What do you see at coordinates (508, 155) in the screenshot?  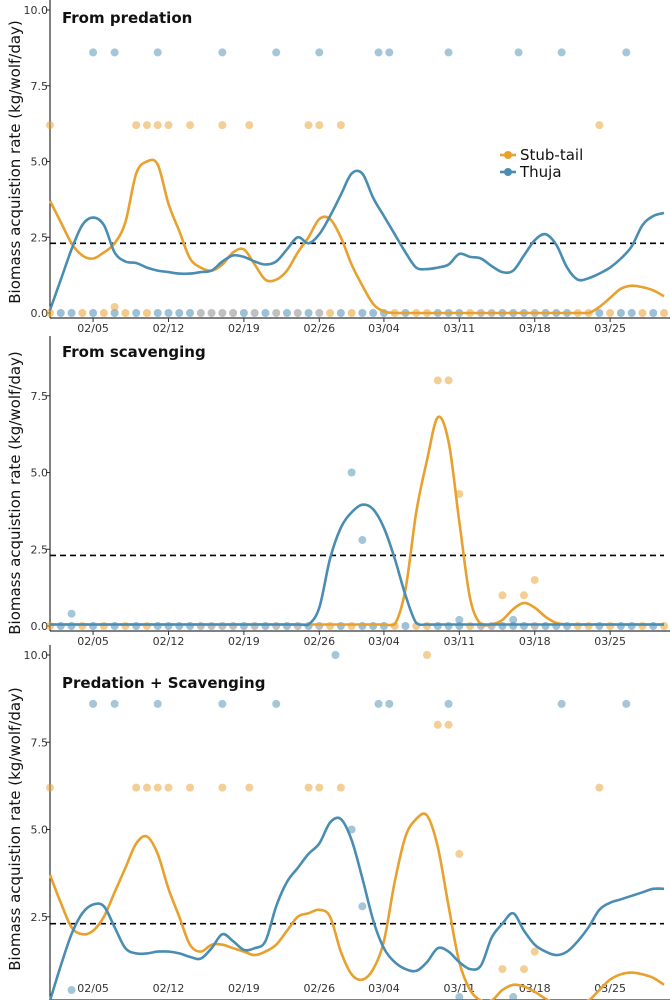 I see `legend-key-point` at bounding box center [508, 155].